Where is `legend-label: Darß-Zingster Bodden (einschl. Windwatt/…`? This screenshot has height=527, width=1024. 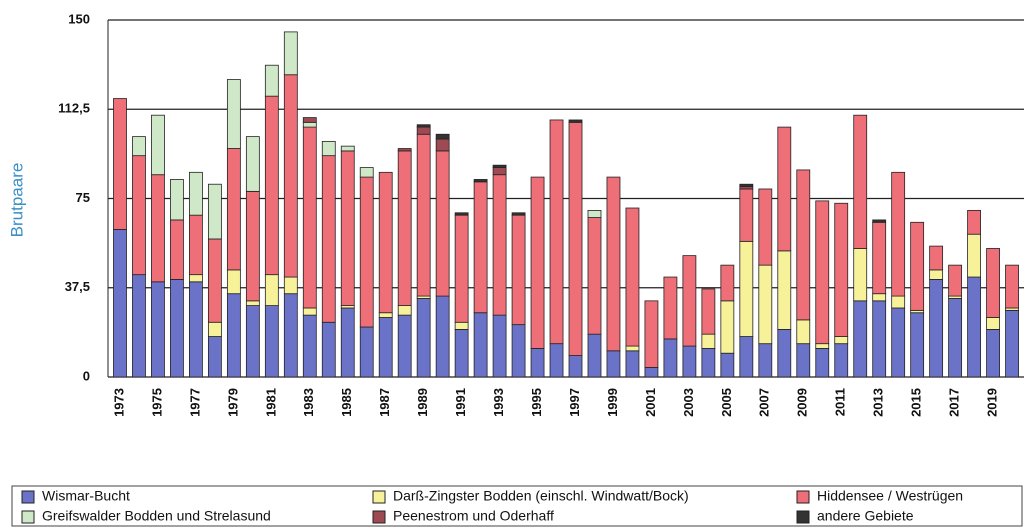
legend-label: Darß-Zingster Bodden (einschl. Windwatt/… is located at coordinates (541, 496).